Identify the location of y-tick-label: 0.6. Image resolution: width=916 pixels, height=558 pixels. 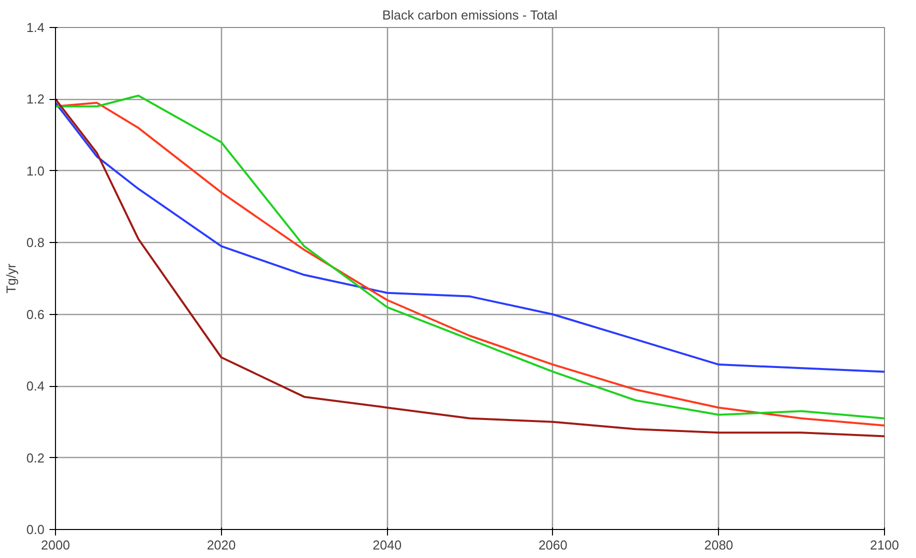
(35, 314).